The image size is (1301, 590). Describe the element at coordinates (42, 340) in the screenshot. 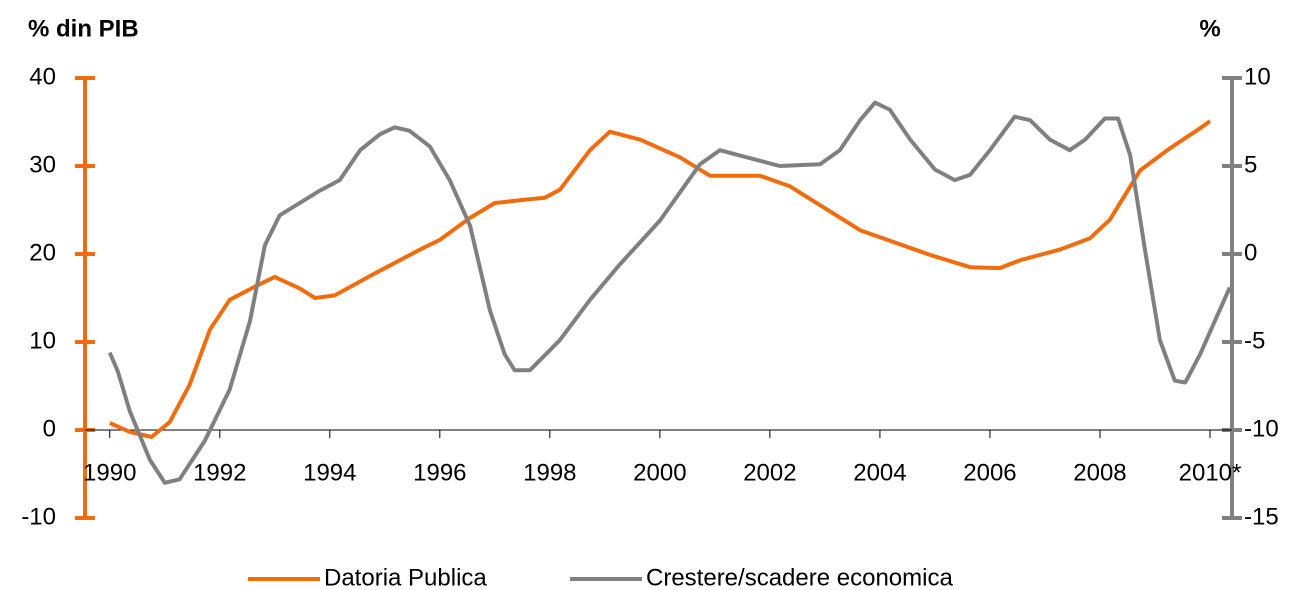

I see `y-tick-label: 10` at that location.